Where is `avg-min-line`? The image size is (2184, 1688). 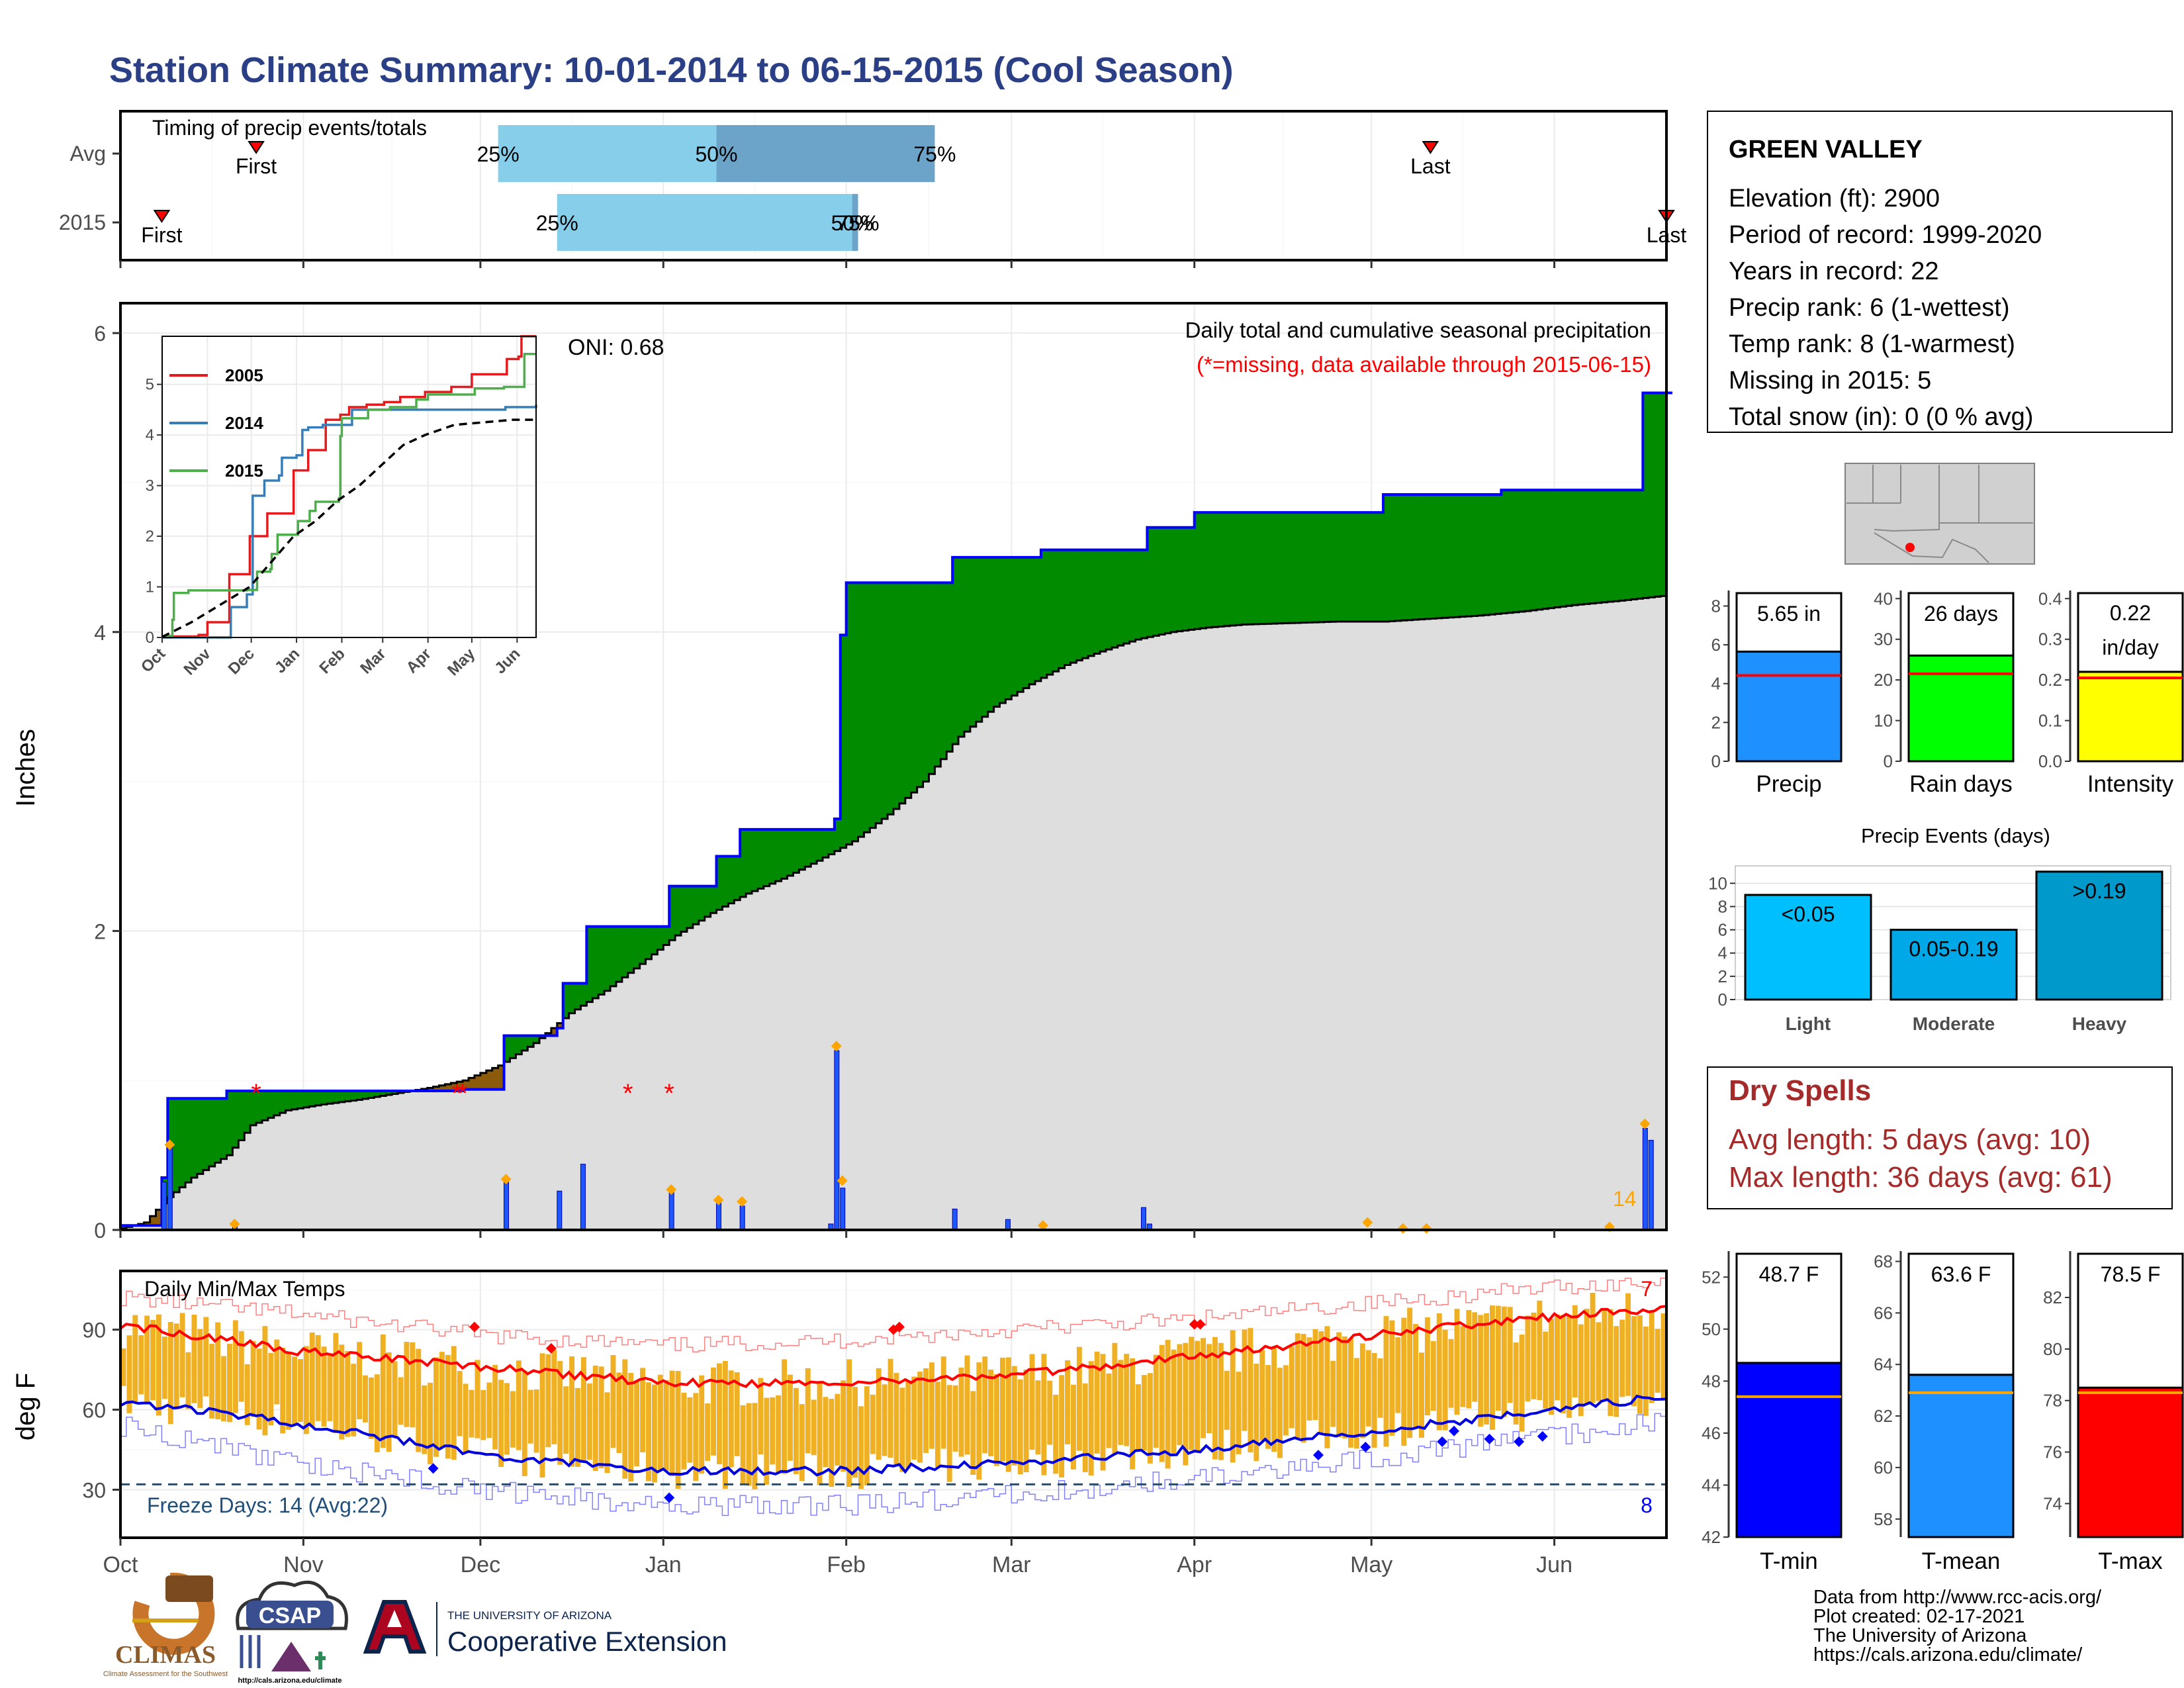
avg-min-line is located at coordinates (893, 1435).